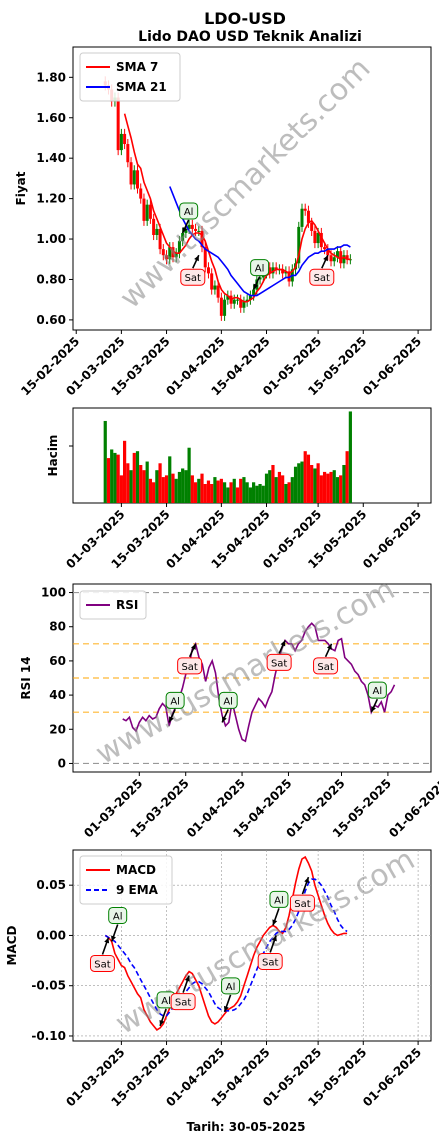  Describe the element at coordinates (51, 158) in the screenshot. I see `y-tick-label: 1.40` at that location.